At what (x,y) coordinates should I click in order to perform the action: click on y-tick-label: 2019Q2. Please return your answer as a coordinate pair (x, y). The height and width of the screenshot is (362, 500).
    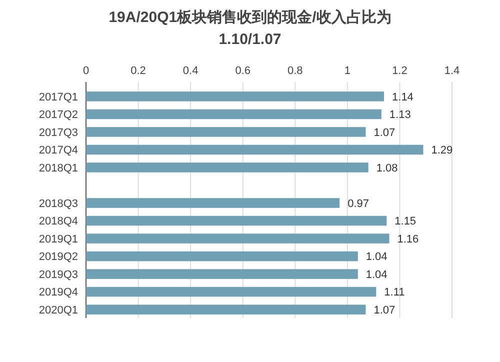
    Looking at the image, I should click on (58, 257).